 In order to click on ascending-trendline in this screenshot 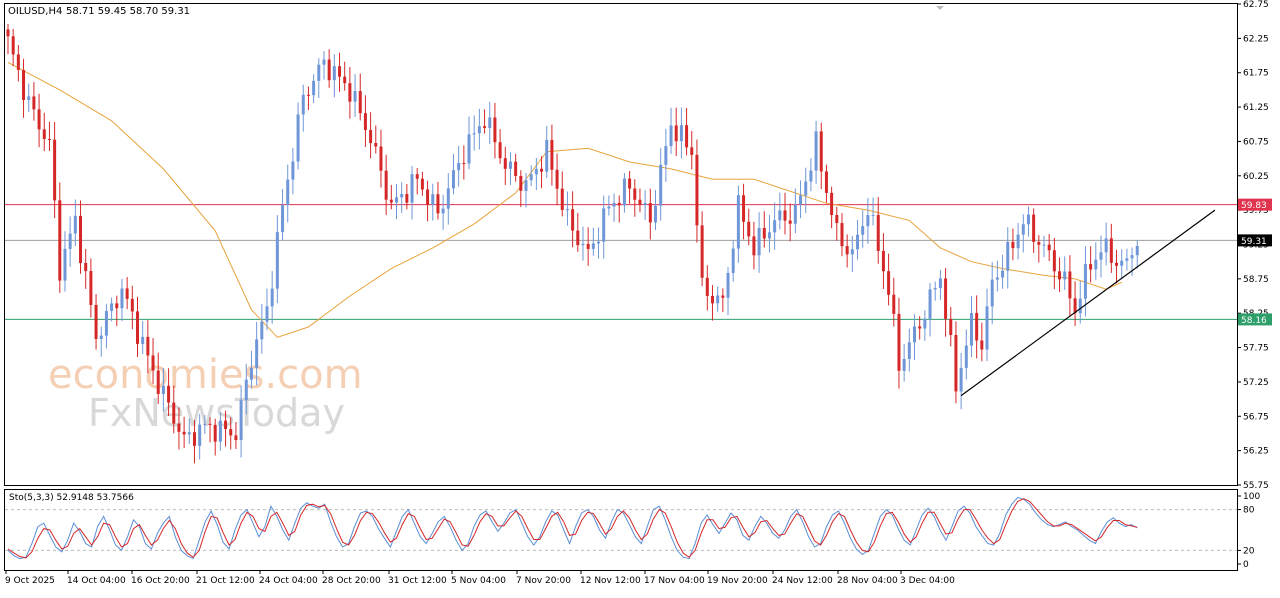, I will do `click(1088, 303)`.